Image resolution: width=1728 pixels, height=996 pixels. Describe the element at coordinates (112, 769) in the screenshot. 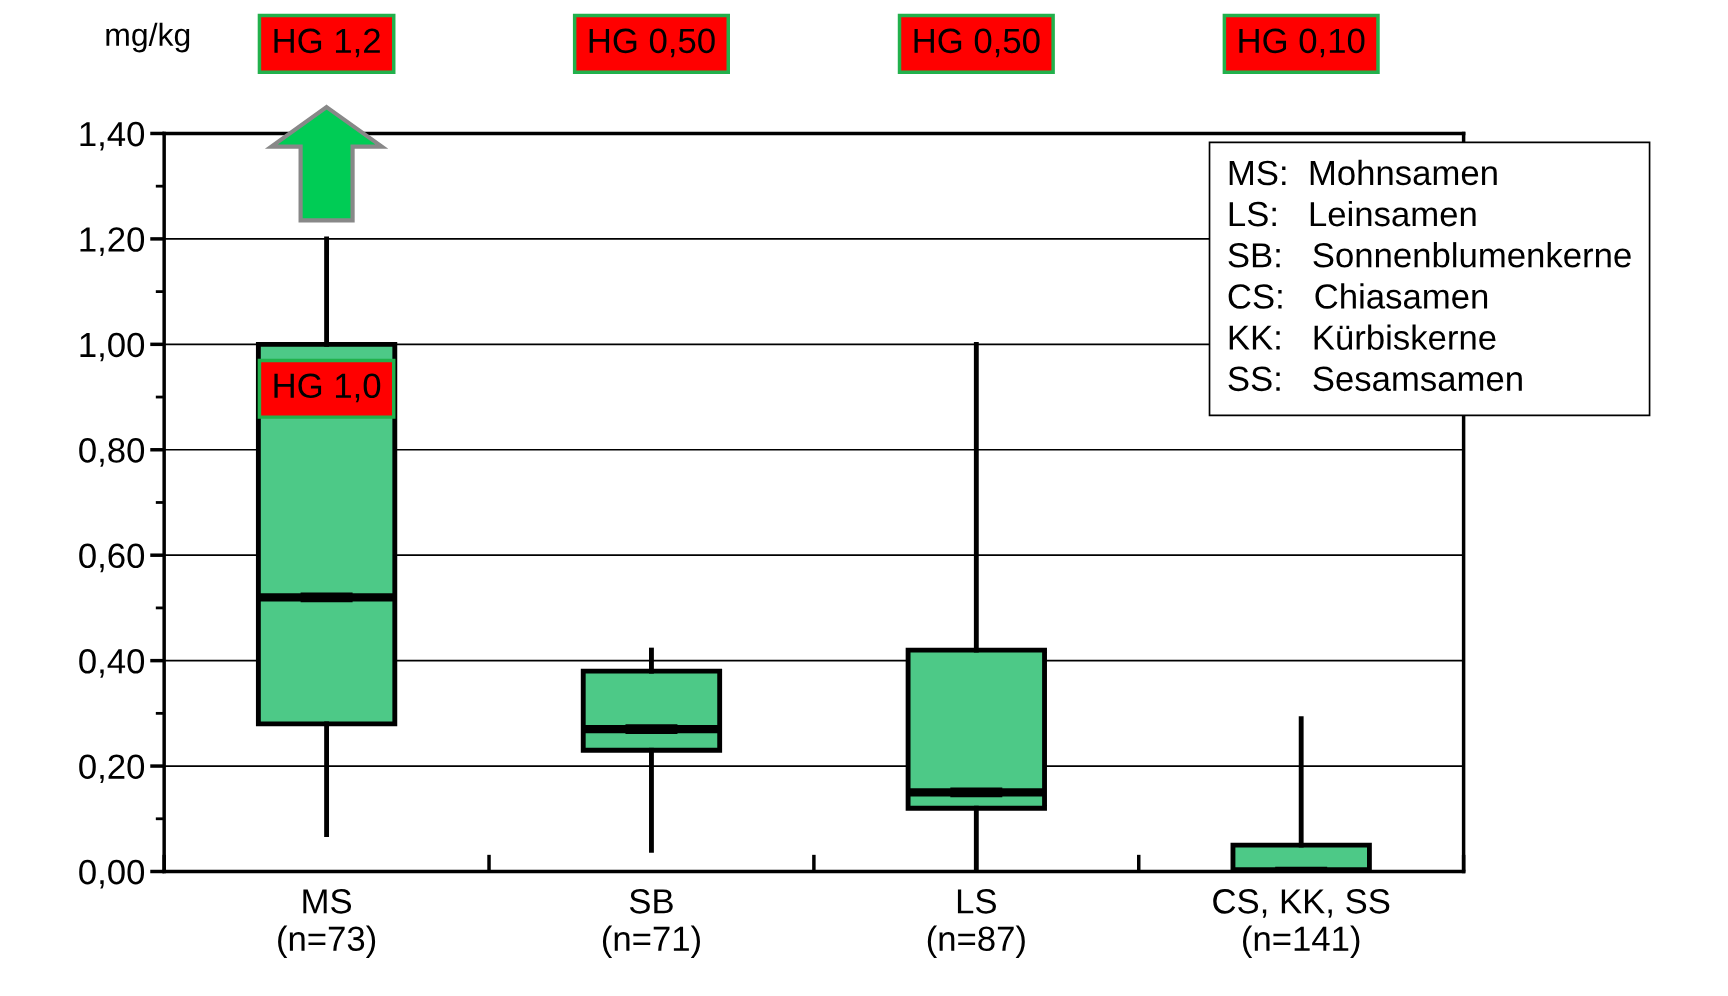

I see `y-tick-label: 0,20` at that location.